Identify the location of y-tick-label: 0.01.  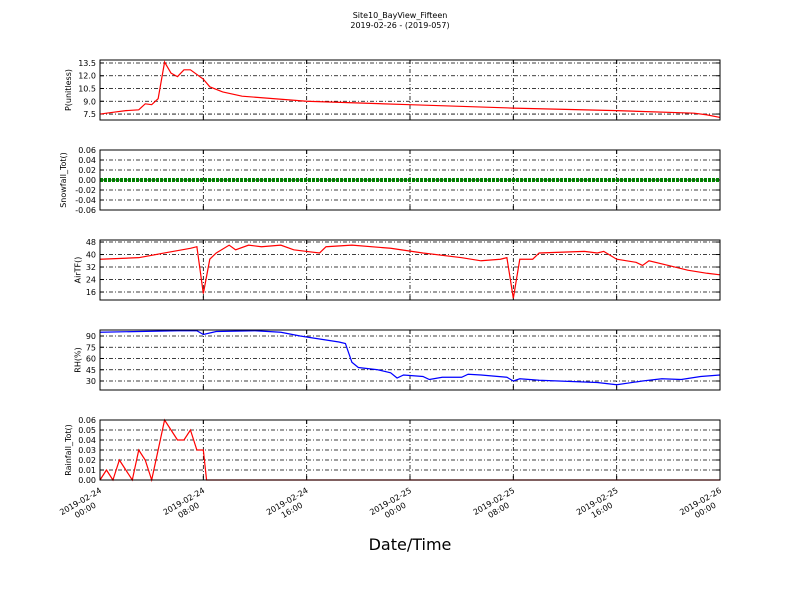
(87, 470).